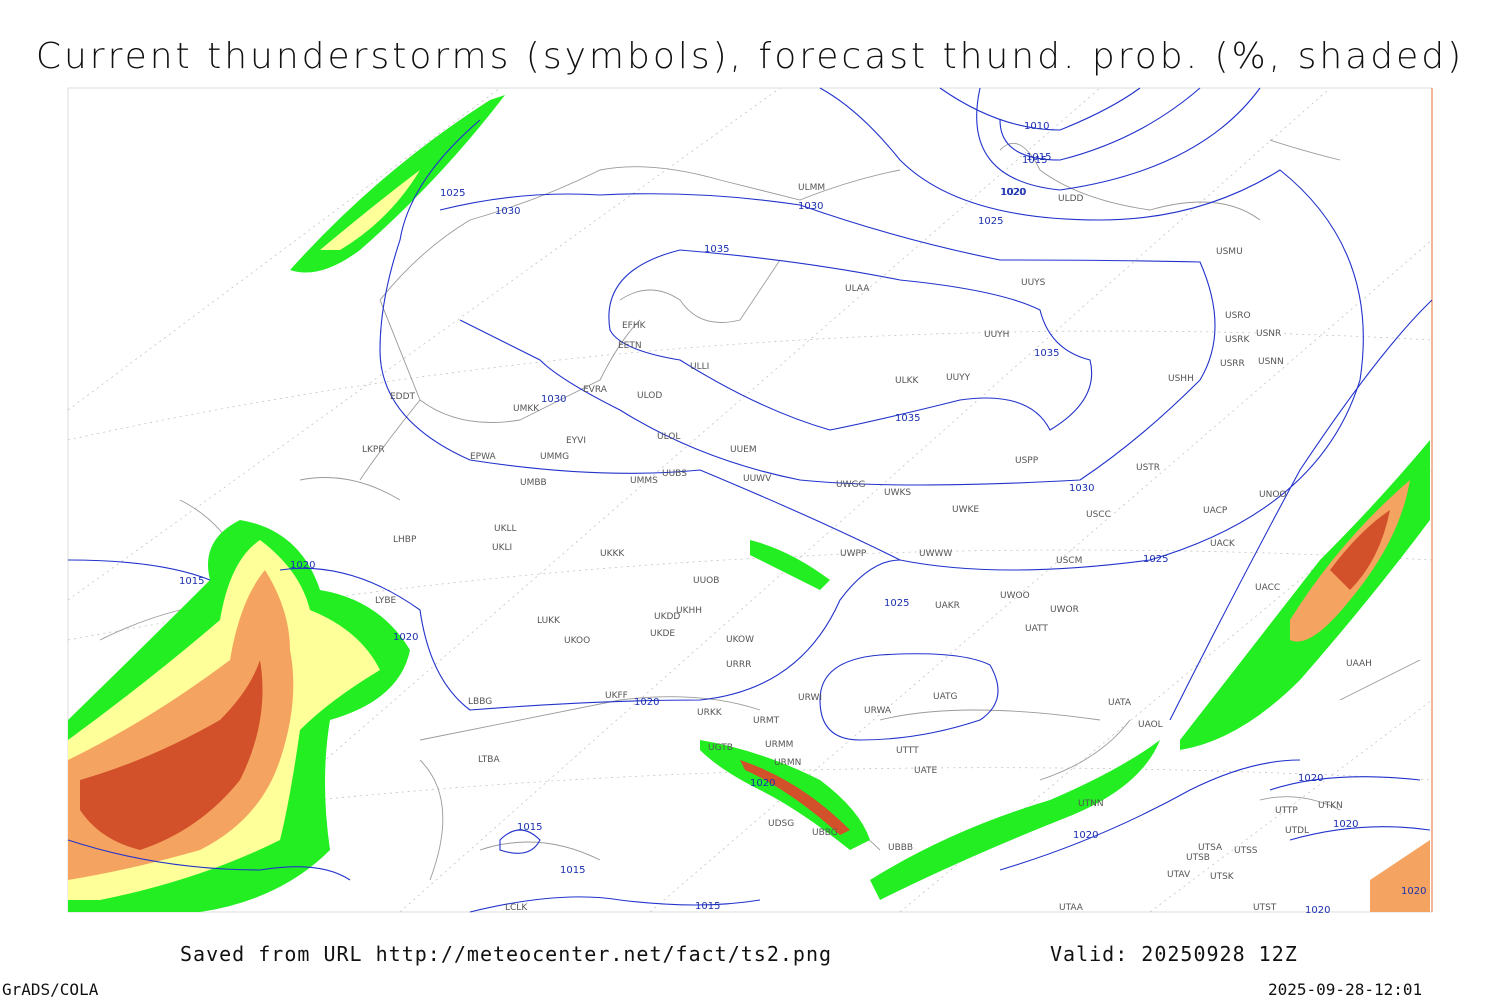  What do you see at coordinates (1210, 848) in the screenshot?
I see `station-label: UTSA` at bounding box center [1210, 848].